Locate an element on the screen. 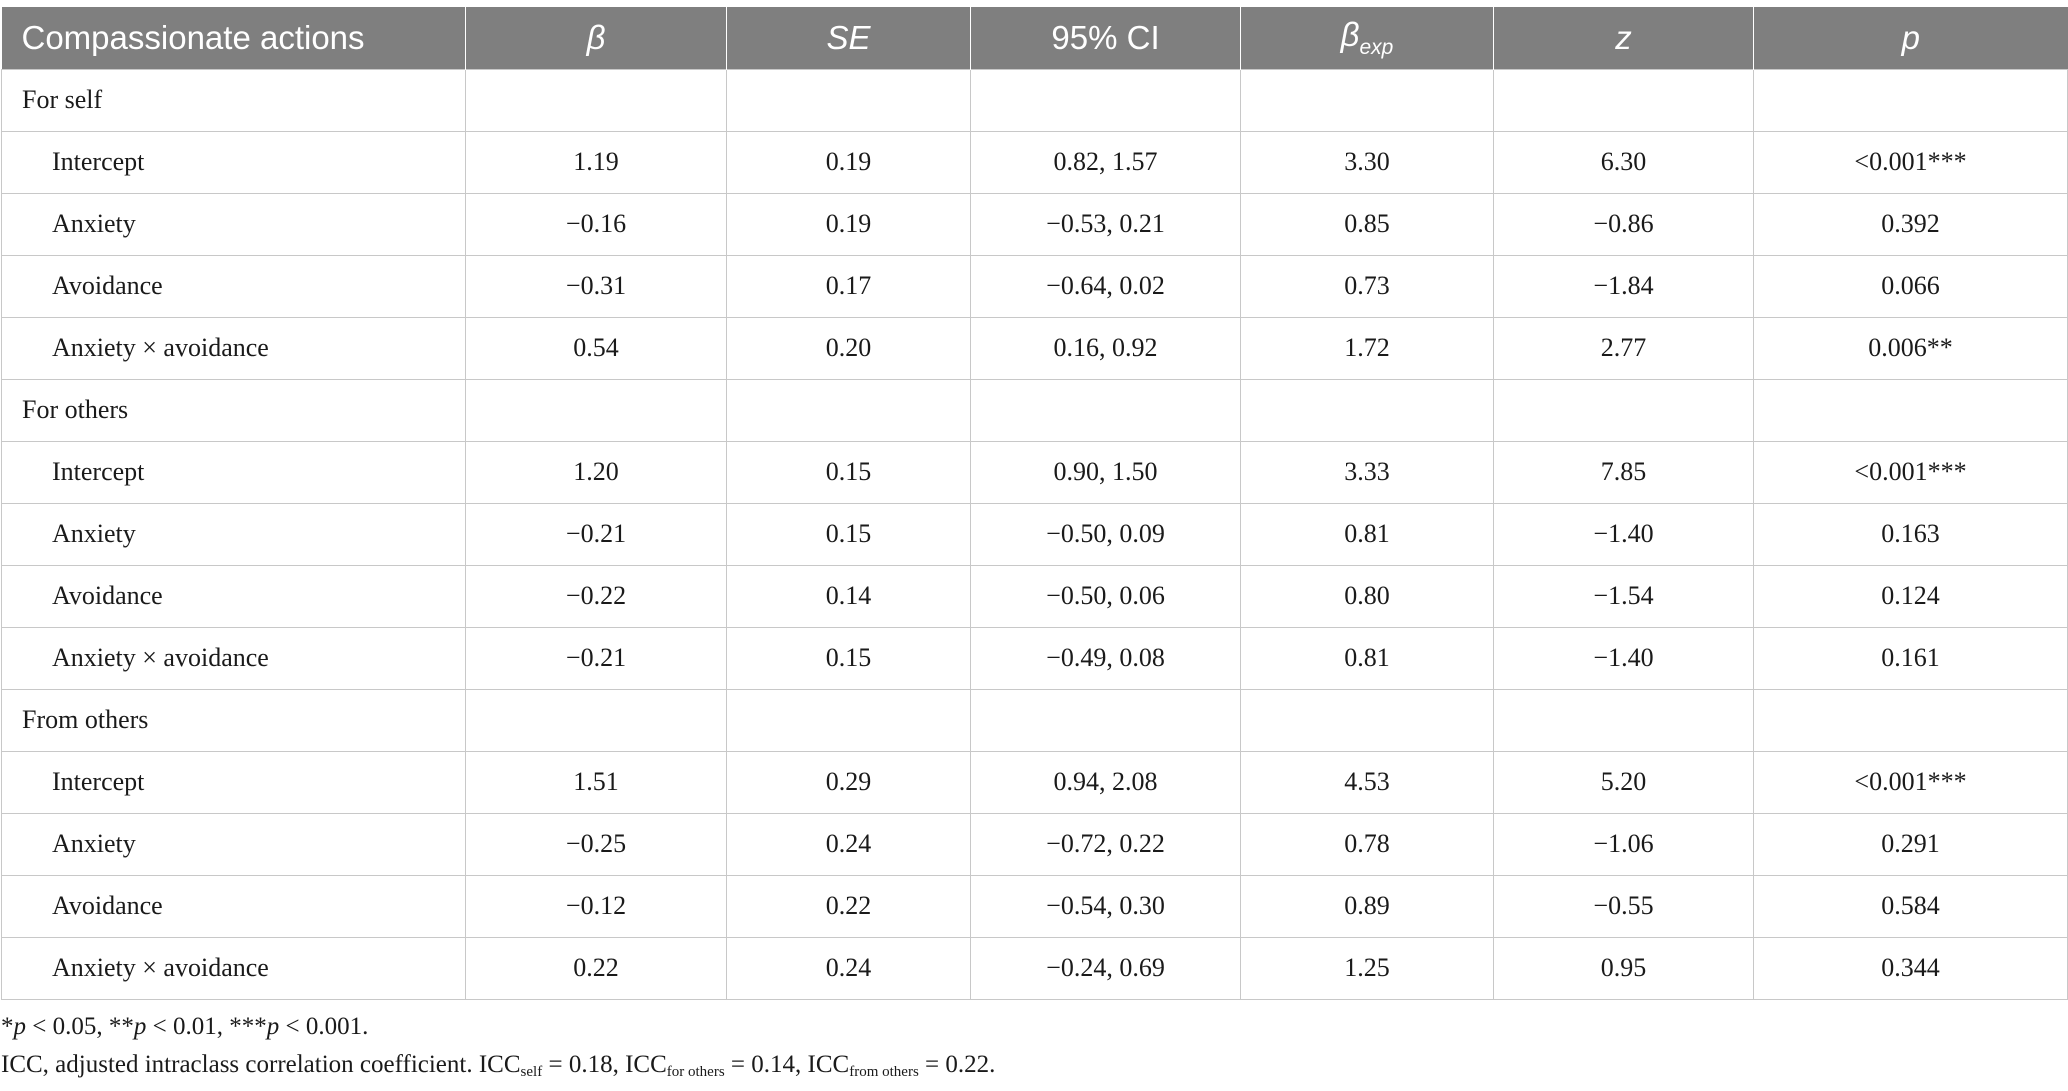 This screenshot has height=1091, width=2068. footnote-threshold: < 0.001. is located at coordinates (323, 1026).